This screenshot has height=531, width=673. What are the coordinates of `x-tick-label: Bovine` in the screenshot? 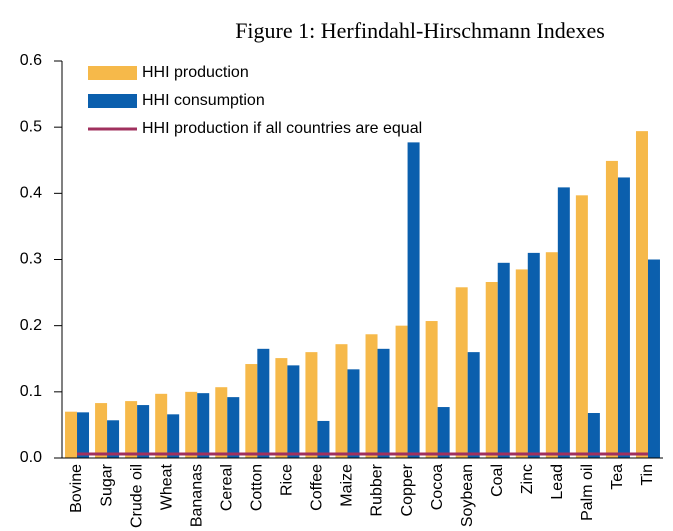 It's located at (76, 488).